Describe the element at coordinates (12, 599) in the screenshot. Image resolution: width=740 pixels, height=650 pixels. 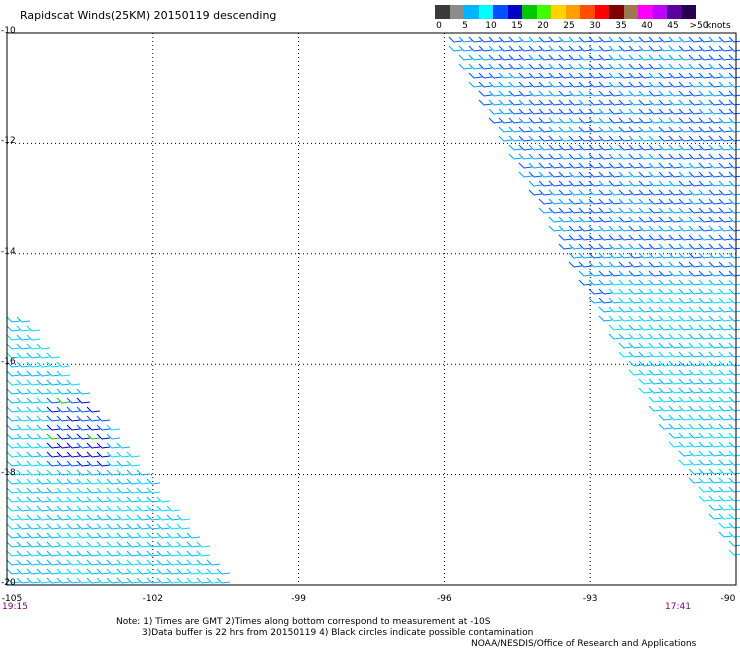
I see `lon-label: -105` at that location.